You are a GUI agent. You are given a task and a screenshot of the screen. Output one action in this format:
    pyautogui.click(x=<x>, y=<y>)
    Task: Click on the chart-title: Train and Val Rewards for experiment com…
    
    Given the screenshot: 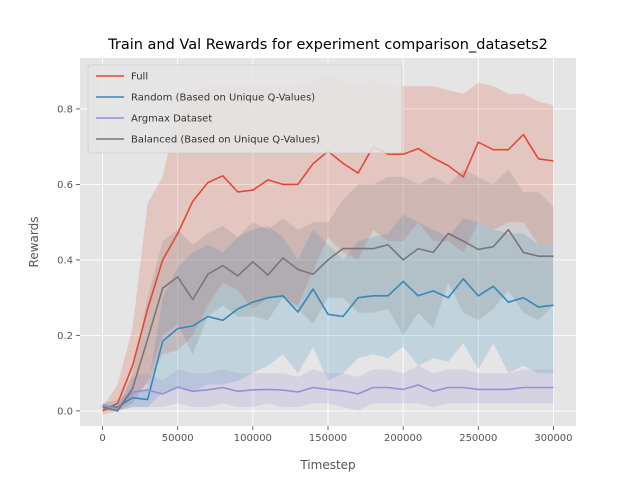 What is the action you would take?
    pyautogui.click(x=327, y=45)
    